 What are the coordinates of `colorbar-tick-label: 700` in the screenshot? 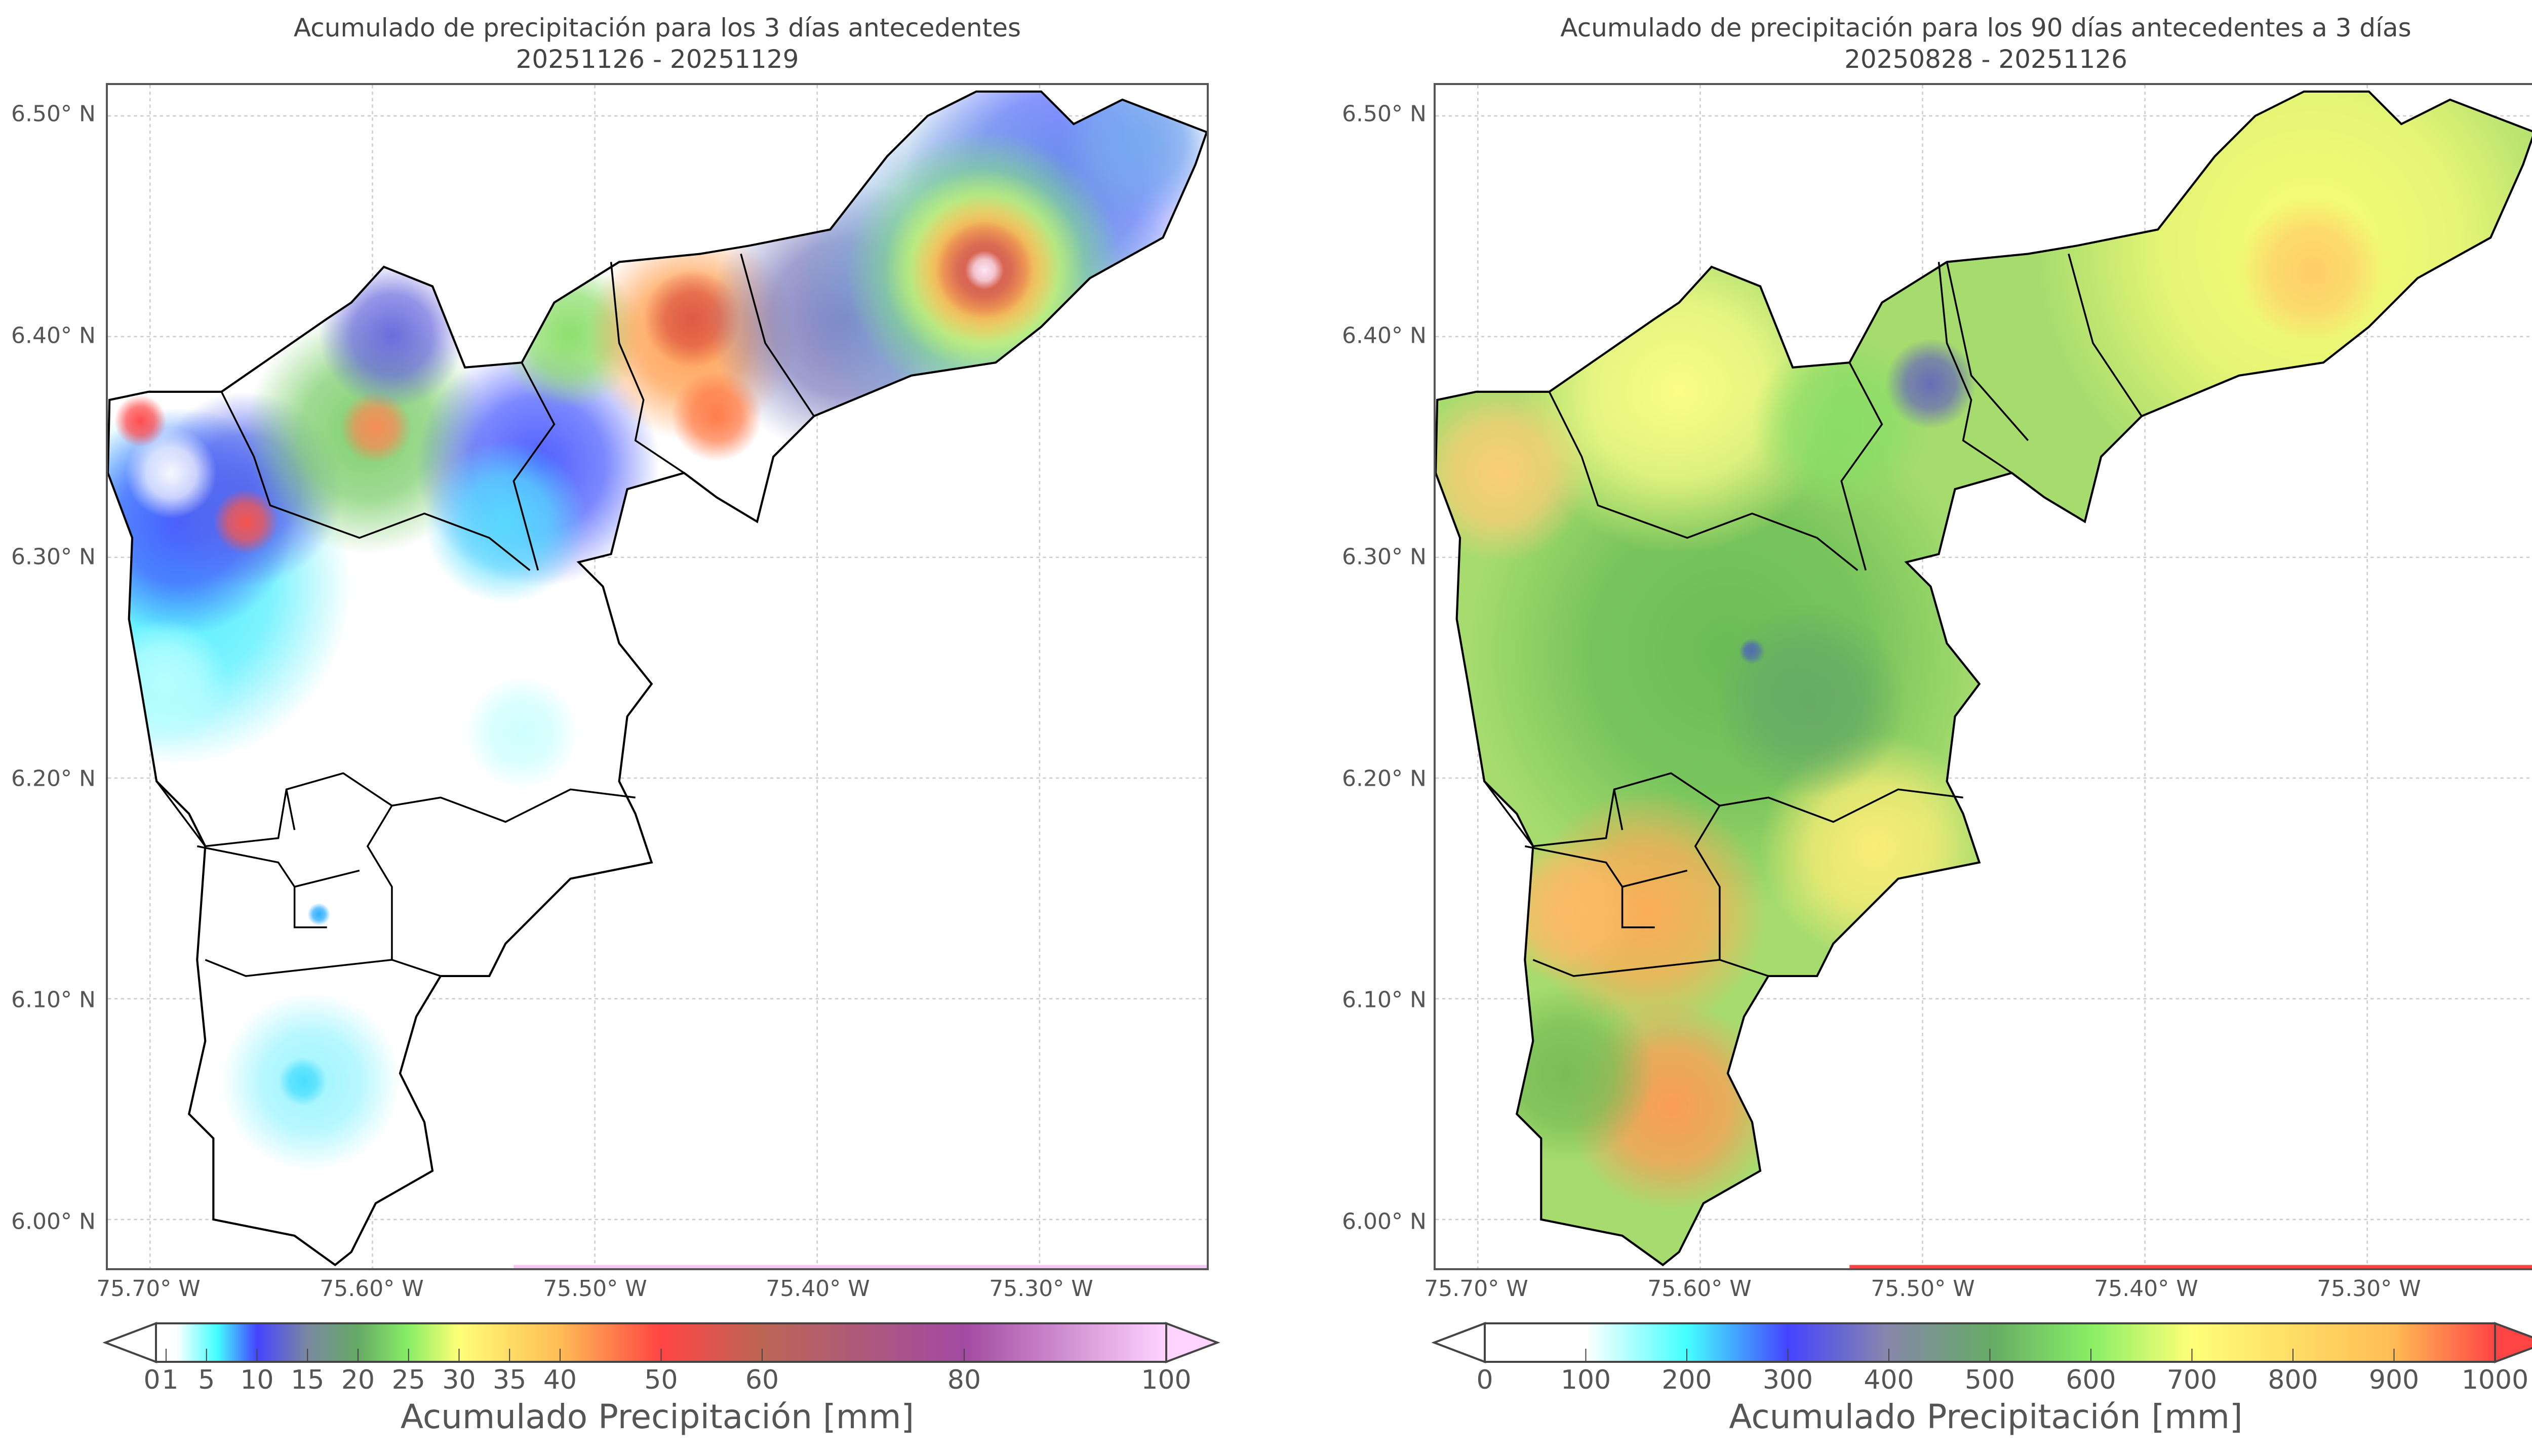 It's located at (2192, 1380).